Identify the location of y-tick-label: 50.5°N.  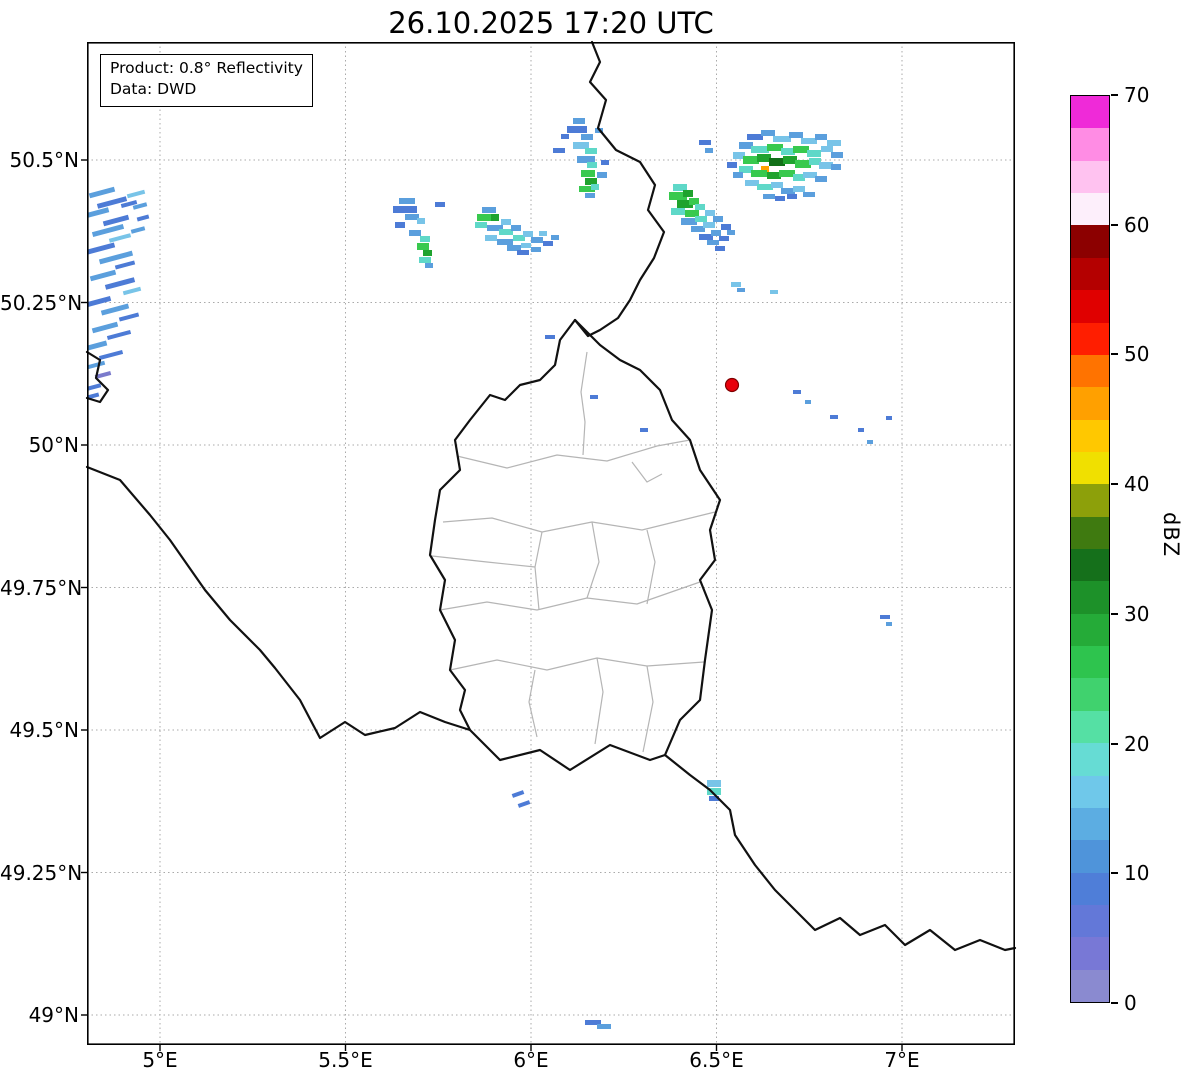
(44, 160).